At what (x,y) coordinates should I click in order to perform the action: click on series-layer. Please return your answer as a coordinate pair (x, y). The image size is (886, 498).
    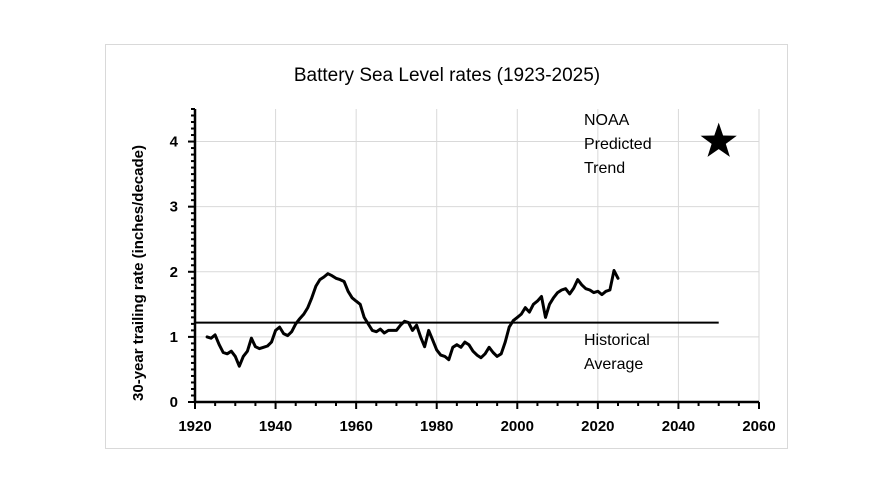
    Looking at the image, I should click on (412, 318).